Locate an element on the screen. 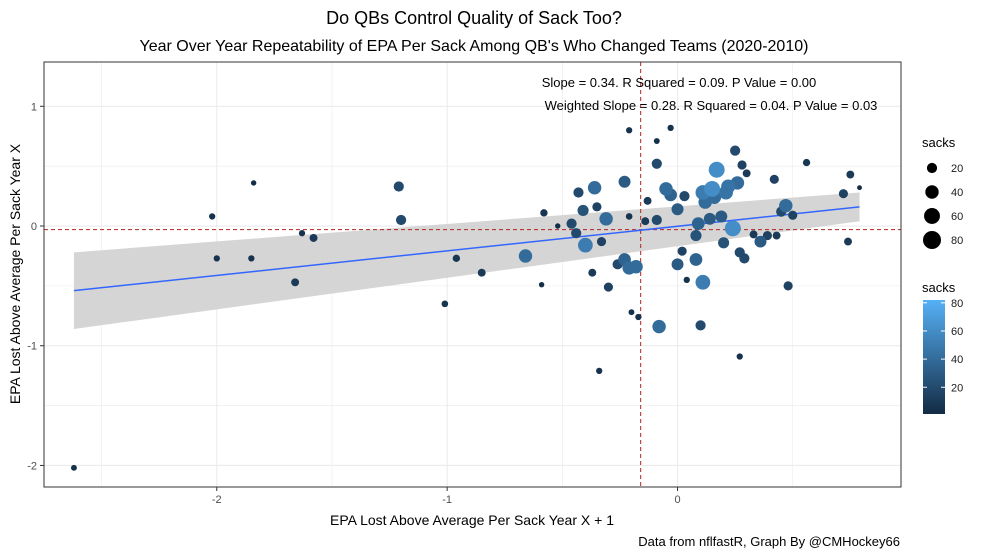  size-legend-label: 60 is located at coordinates (957, 217).